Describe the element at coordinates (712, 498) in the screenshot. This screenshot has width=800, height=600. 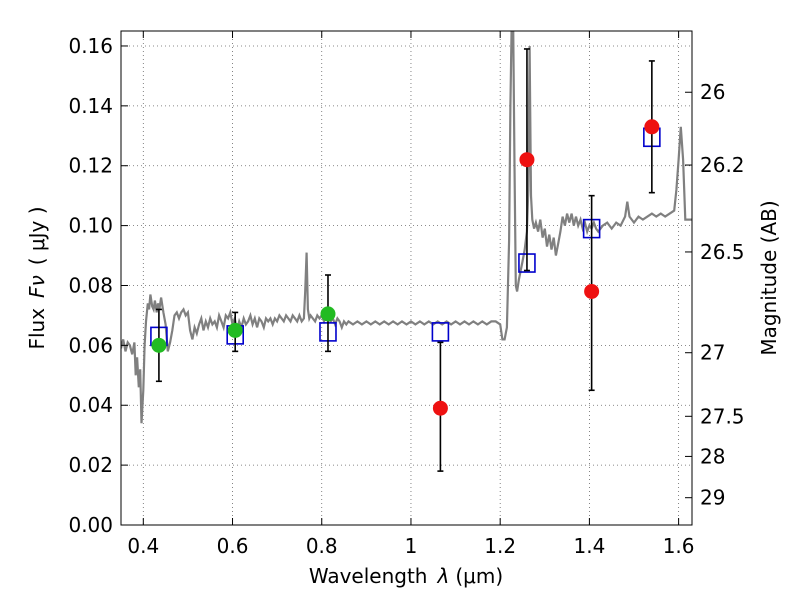
I see `mag-tick-label: 29` at that location.